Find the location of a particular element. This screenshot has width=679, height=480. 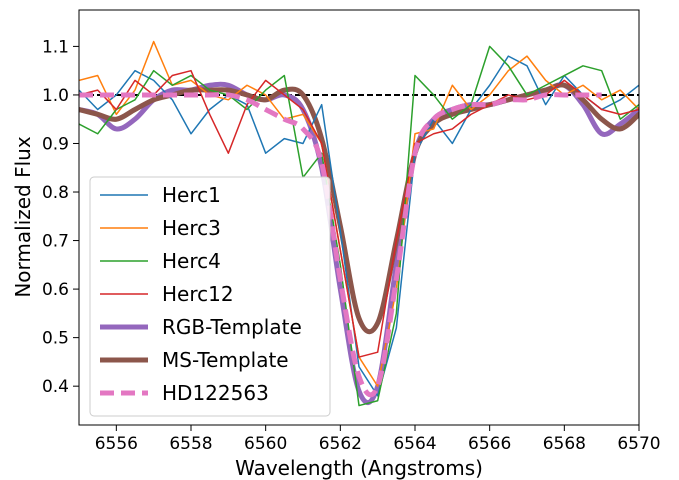

x-tick-label: 6556 is located at coordinates (116, 444).